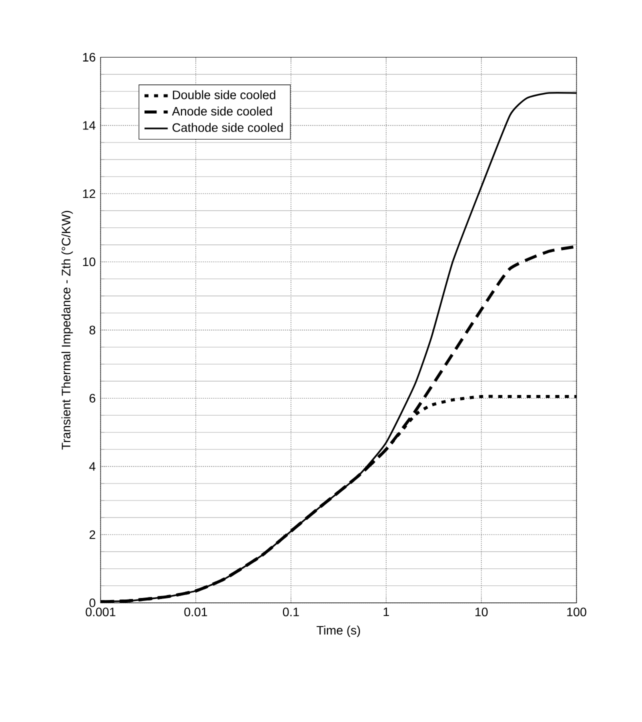 The width and height of the screenshot is (642, 722). I want to click on x-tick-label: 10, so click(481, 612).